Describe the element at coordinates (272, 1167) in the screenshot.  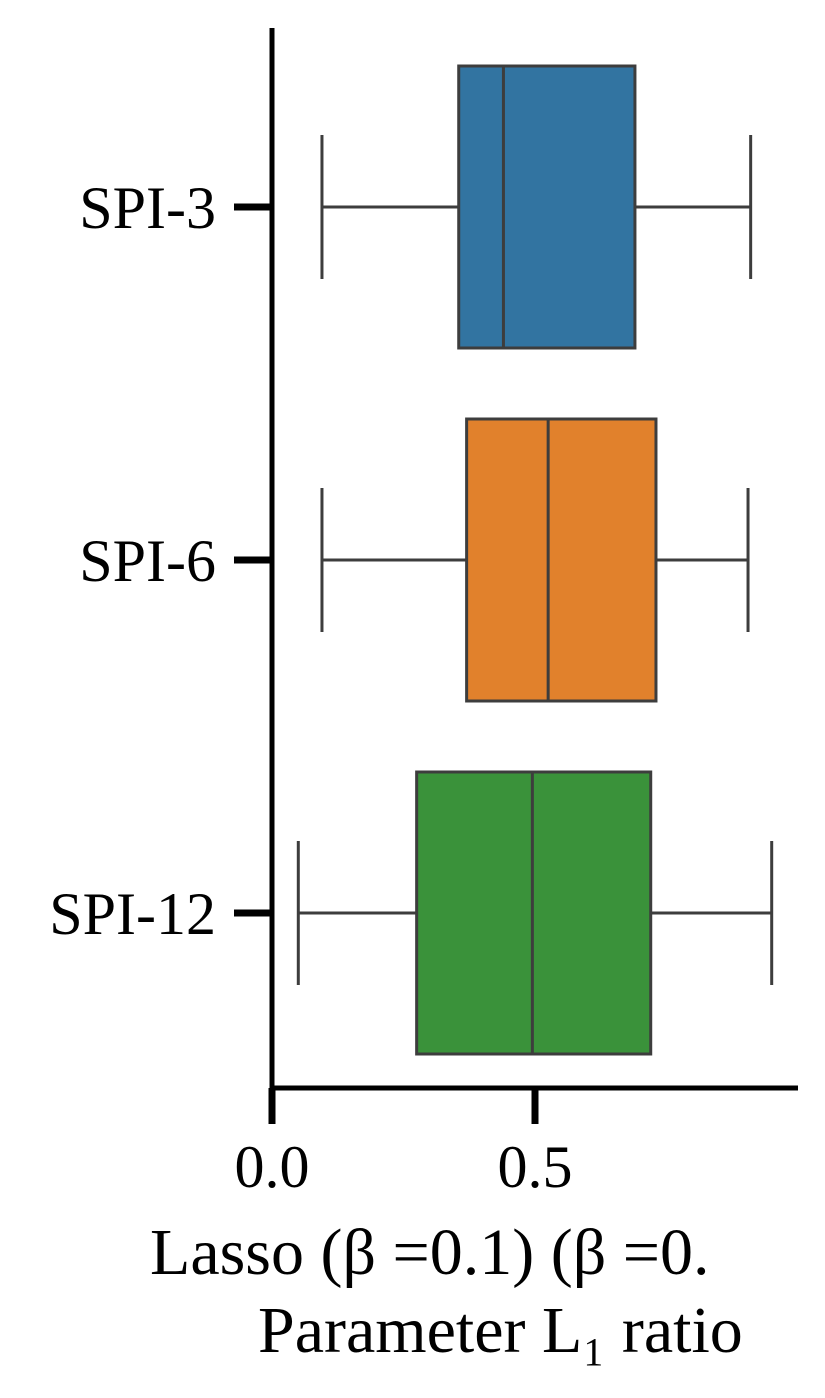
I see `x-tick-label-0: 0.0` at that location.